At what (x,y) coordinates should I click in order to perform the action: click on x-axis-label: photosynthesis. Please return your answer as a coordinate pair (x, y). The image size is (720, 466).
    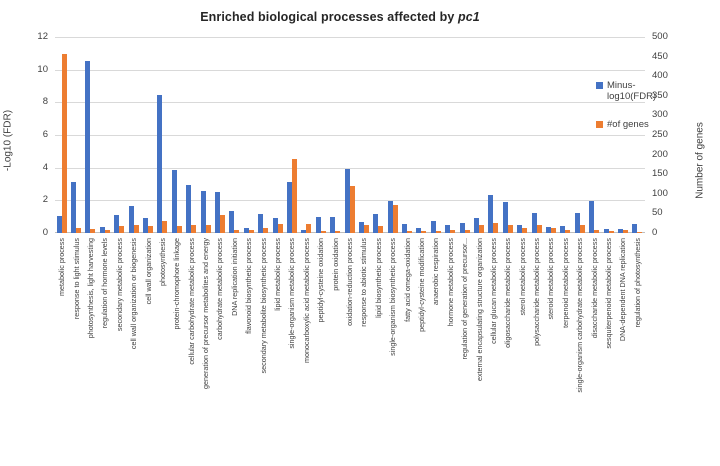
    Looking at the image, I should click on (162, 262).